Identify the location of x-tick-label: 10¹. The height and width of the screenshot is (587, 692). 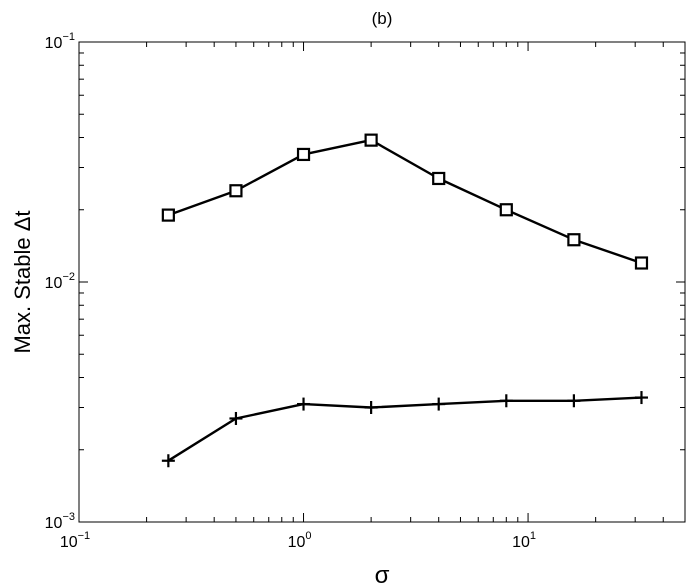
(524, 540).